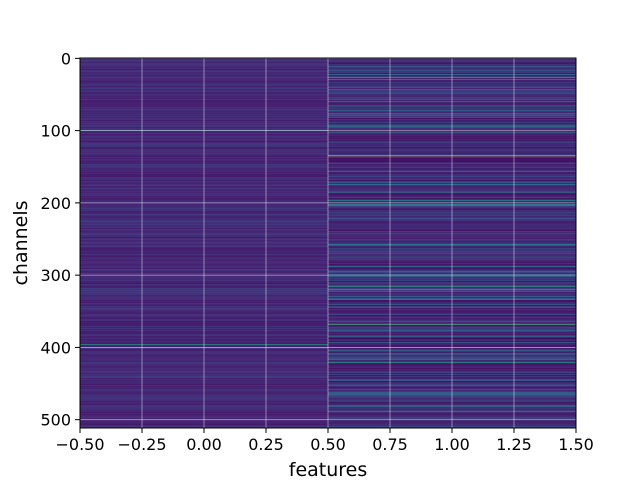 The height and width of the screenshot is (480, 640). Describe the element at coordinates (390, 444) in the screenshot. I see `x-tick-label: 0.75` at that location.